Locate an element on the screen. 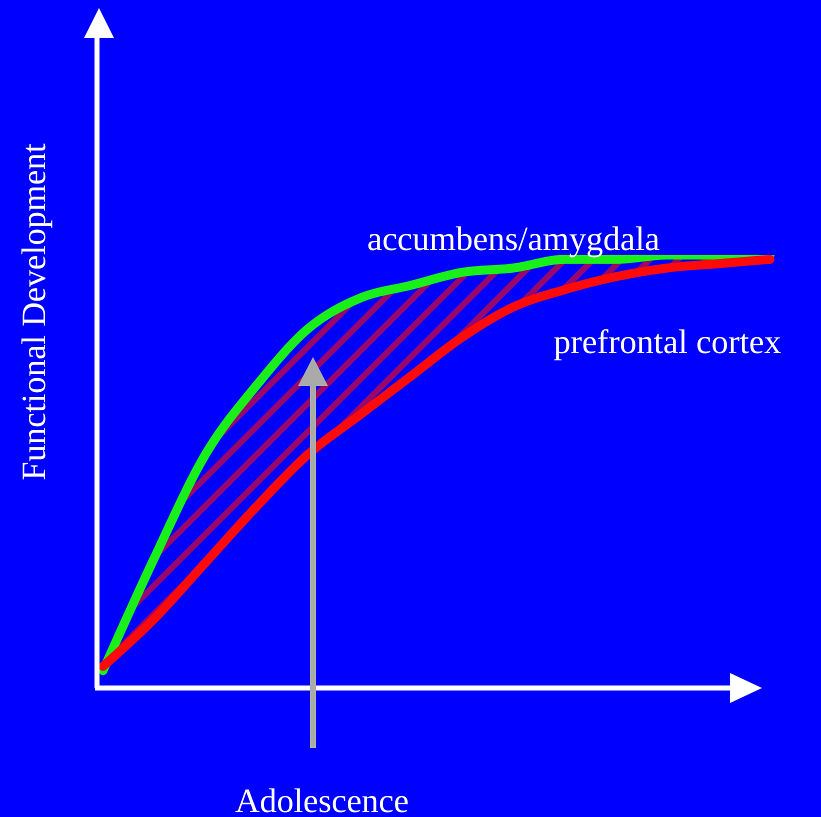 This screenshot has width=821, height=817. text: Adolescence is located at coordinates (322, 800).